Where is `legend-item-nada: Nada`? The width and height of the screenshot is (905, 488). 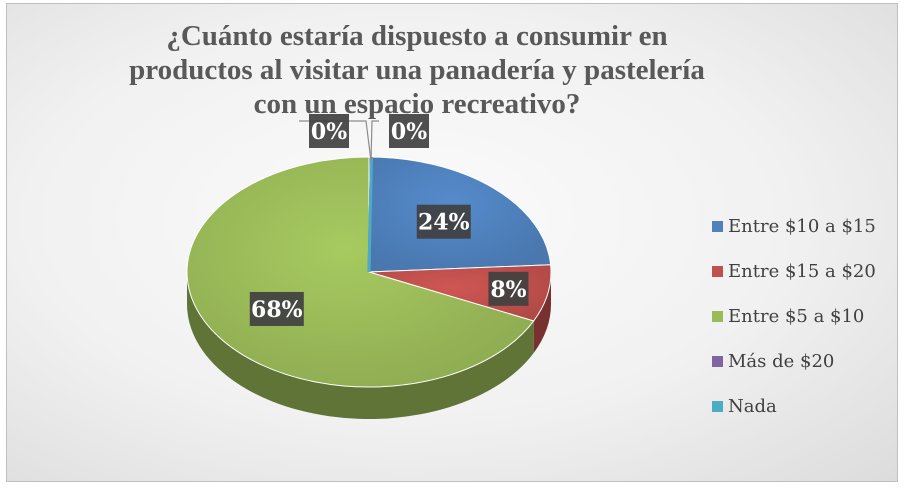 legend-item-nada: Nada is located at coordinates (794, 406).